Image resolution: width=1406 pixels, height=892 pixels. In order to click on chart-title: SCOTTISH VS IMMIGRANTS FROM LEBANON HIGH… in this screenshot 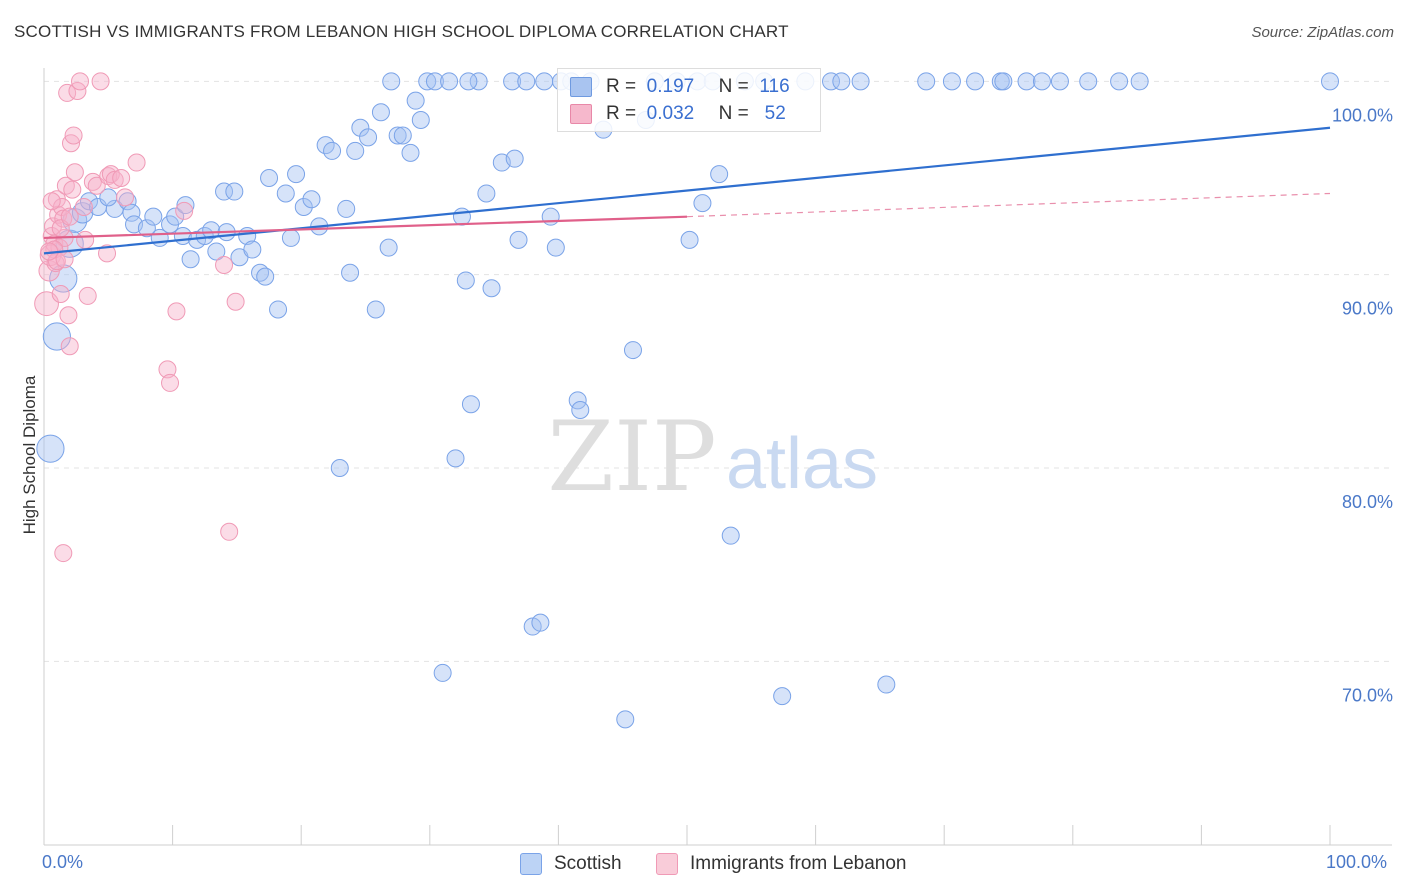, I will do `click(401, 31)`.